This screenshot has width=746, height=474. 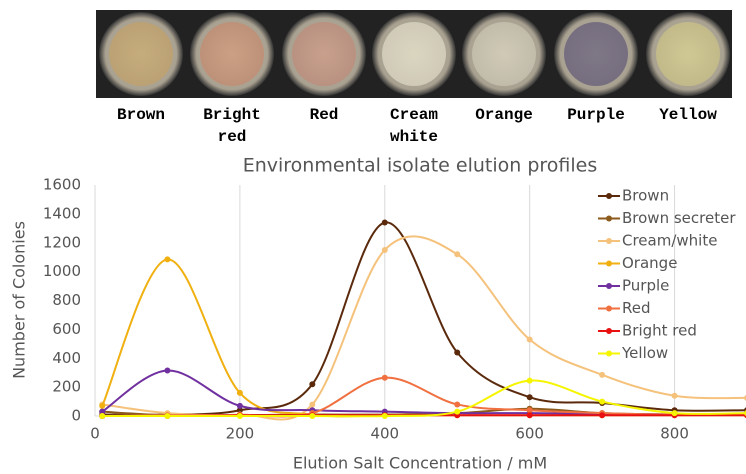 What do you see at coordinates (504, 115) in the screenshot?
I see `plate-label: Orange` at bounding box center [504, 115].